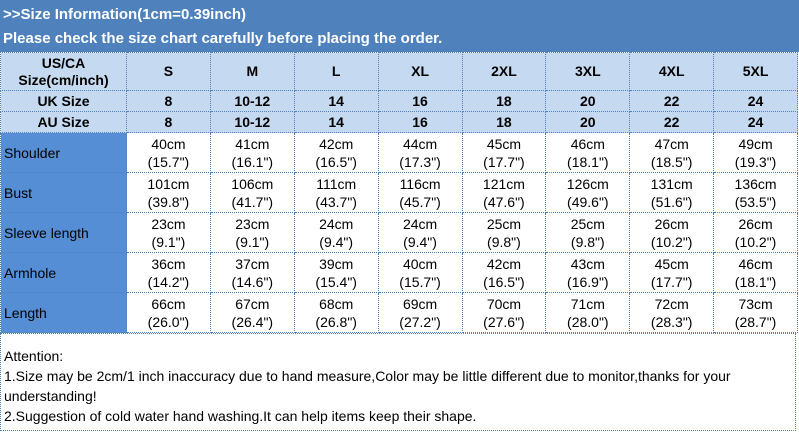  I want to click on uk-size-row: UK Size 8 10-12 14 16 18 20 22 24, so click(399, 101).